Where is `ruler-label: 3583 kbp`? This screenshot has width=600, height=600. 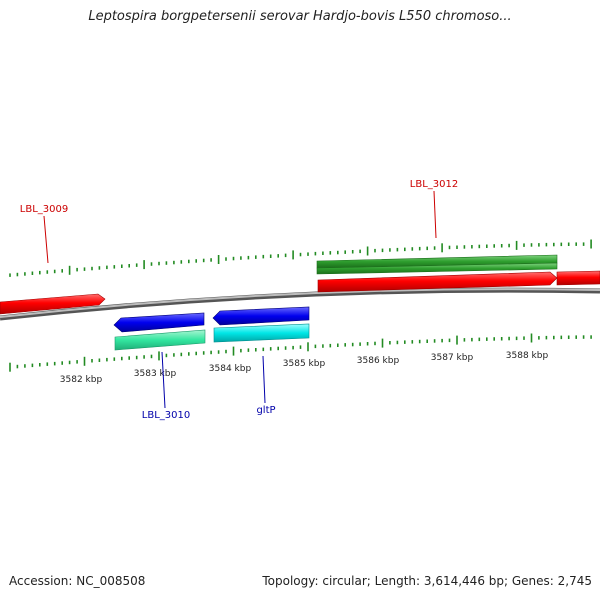
ruler-label: 3583 kbp is located at coordinates (155, 374).